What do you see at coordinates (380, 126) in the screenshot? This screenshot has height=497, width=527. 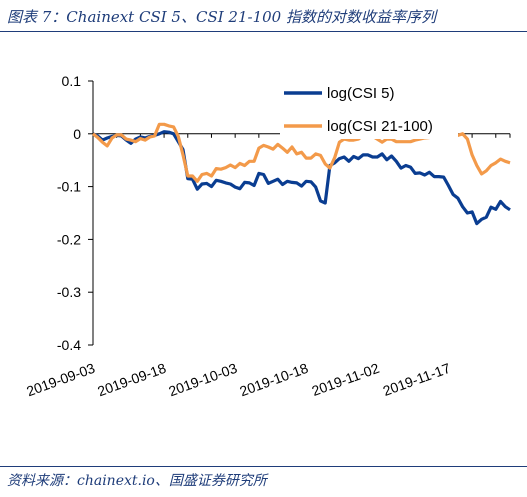 I see `legend-label-2: log(CSI 21-100)` at bounding box center [380, 126].